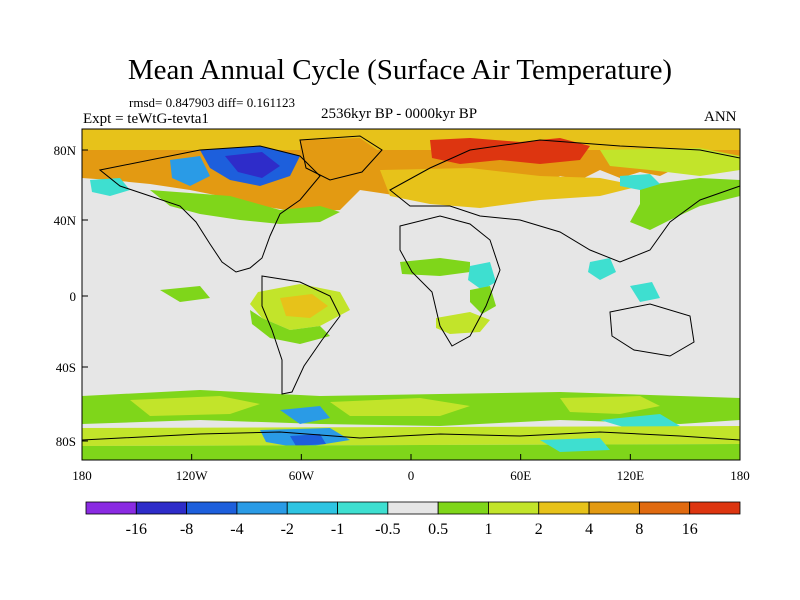 The image size is (800, 600). I want to click on colorbar-label: 1, so click(488, 529).